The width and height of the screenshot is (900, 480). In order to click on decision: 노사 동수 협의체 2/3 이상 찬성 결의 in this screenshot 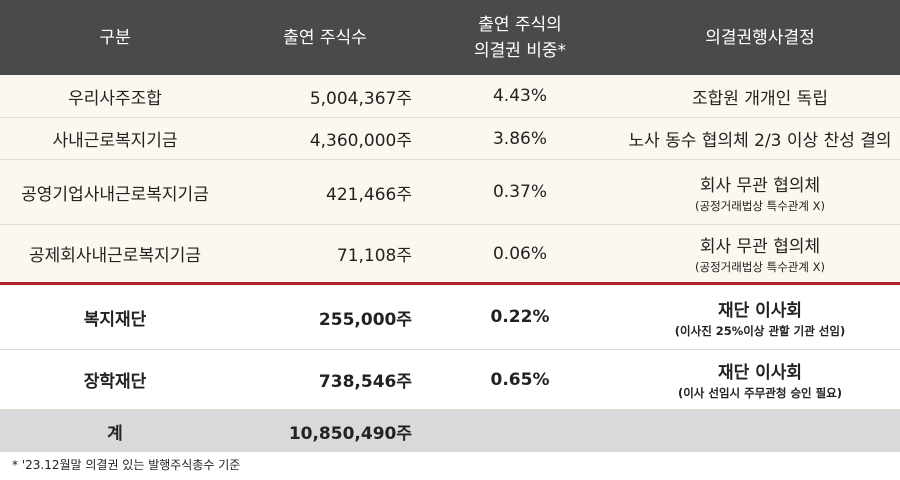, I will do `click(760, 141)`.